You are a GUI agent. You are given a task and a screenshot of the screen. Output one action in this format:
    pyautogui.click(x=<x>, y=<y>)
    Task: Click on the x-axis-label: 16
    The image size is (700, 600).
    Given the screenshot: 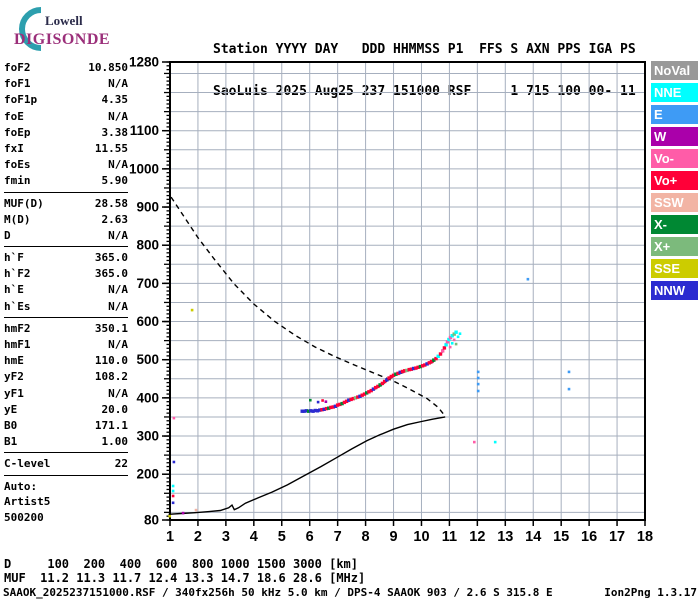 What is the action you would take?
    pyautogui.click(x=589, y=537)
    